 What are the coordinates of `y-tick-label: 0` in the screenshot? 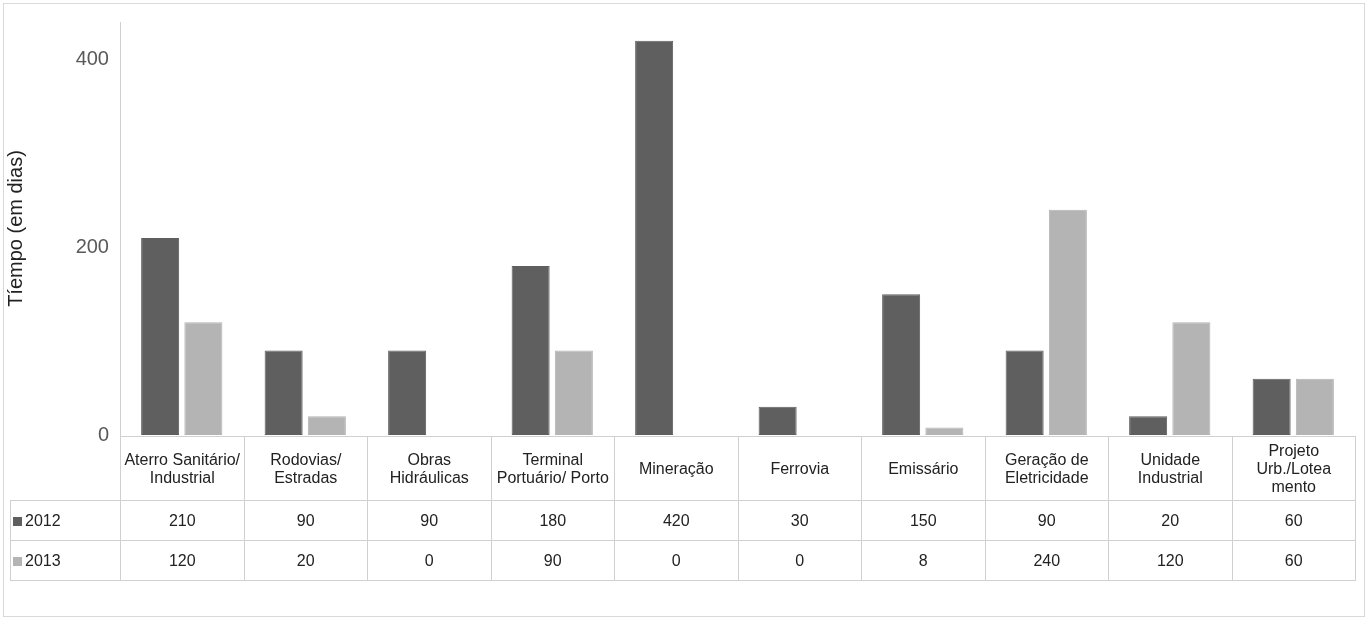 It's located at (103, 433).